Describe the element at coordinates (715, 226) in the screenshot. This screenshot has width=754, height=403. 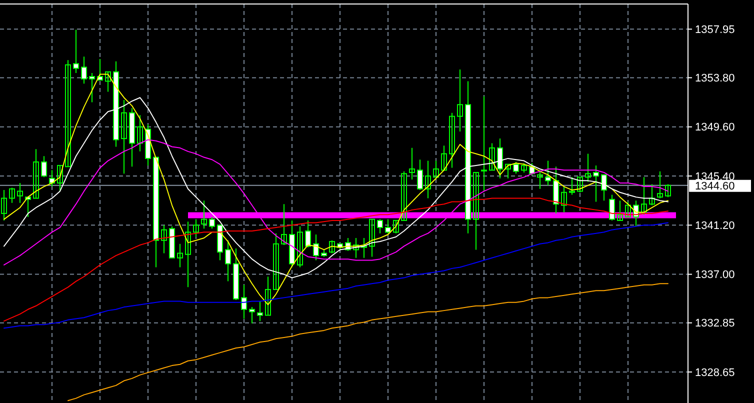
I see `y-tick-label: 1341.20` at that location.